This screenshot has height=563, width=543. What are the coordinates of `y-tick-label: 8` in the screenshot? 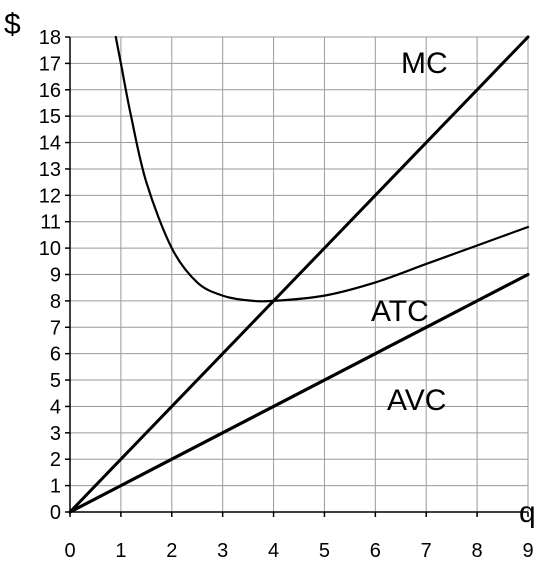 It's located at (55, 302).